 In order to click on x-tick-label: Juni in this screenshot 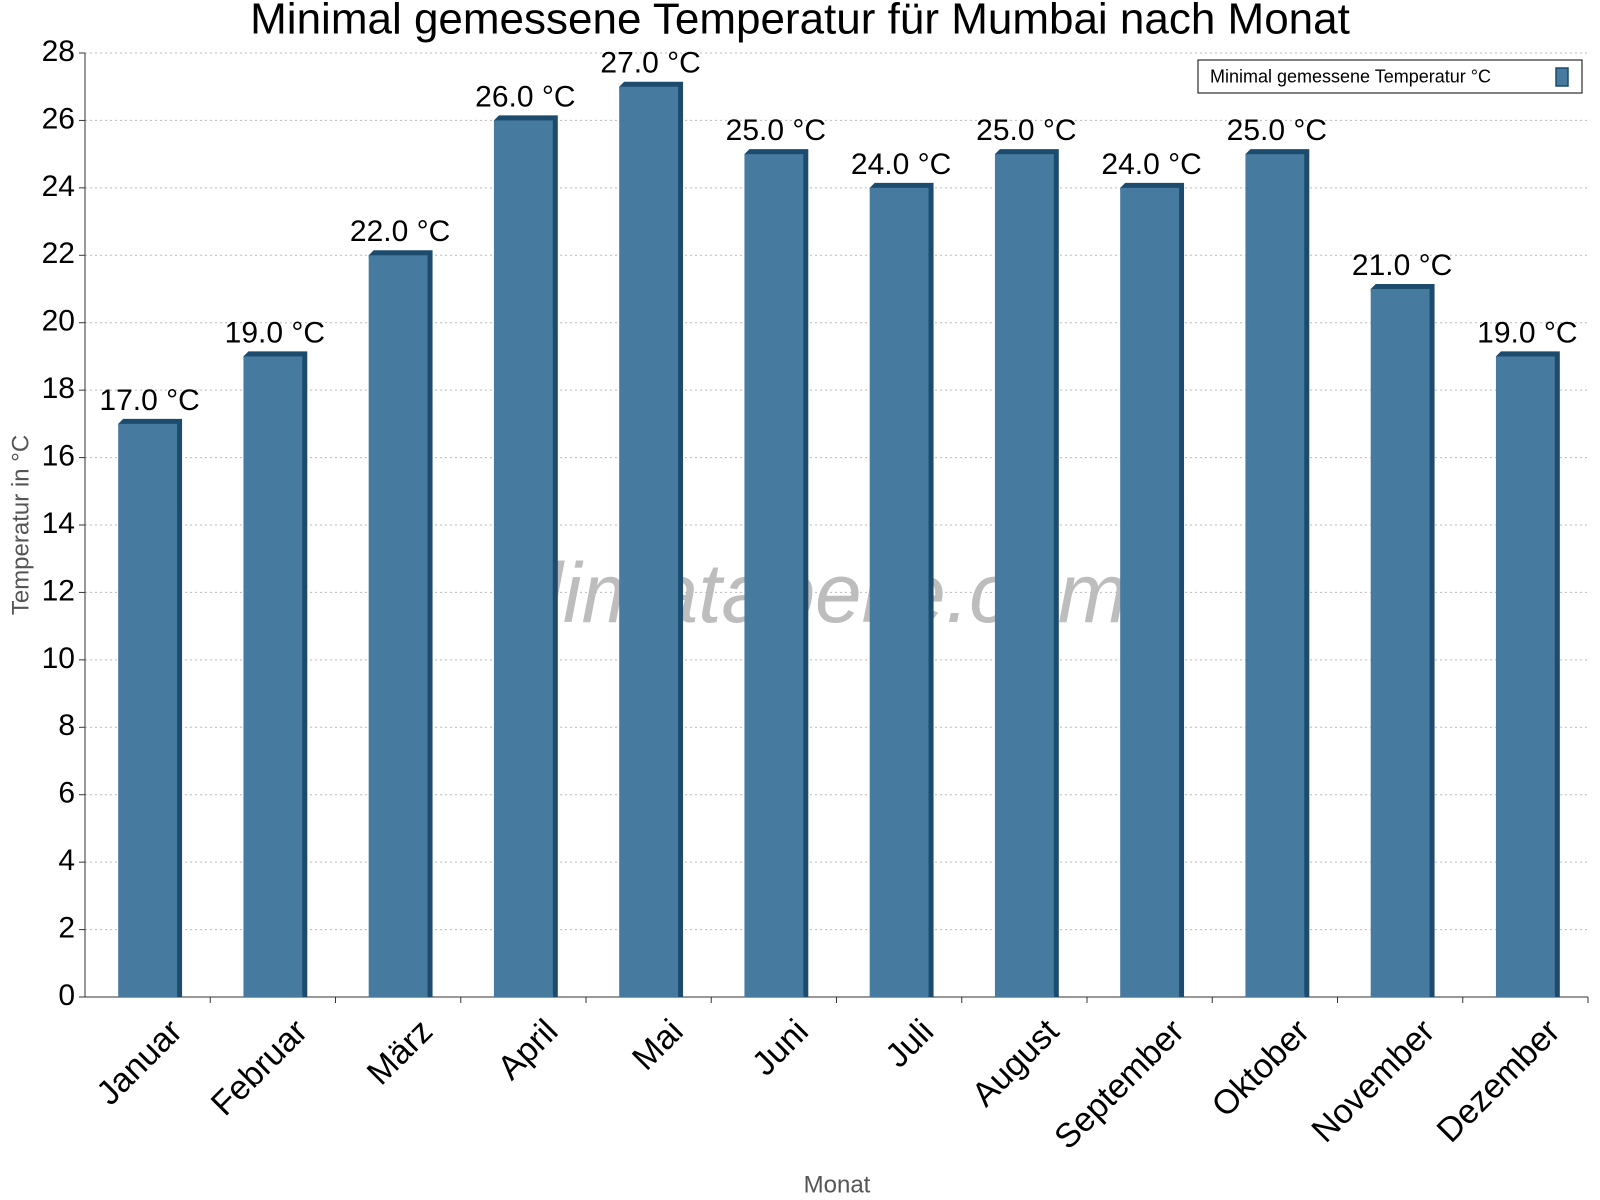, I will do `click(780, 1047)`.